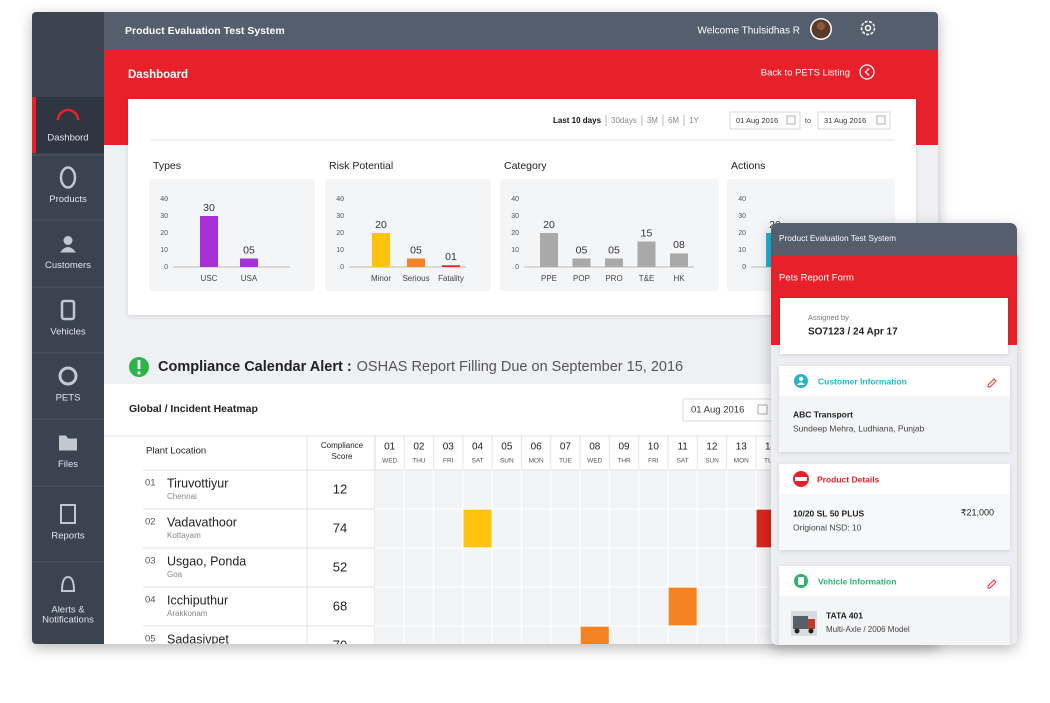 Image resolution: width=1050 pixels, height=703 pixels. Describe the element at coordinates (68, 513) in the screenshot. I see `nav-item: Reports` at that location.